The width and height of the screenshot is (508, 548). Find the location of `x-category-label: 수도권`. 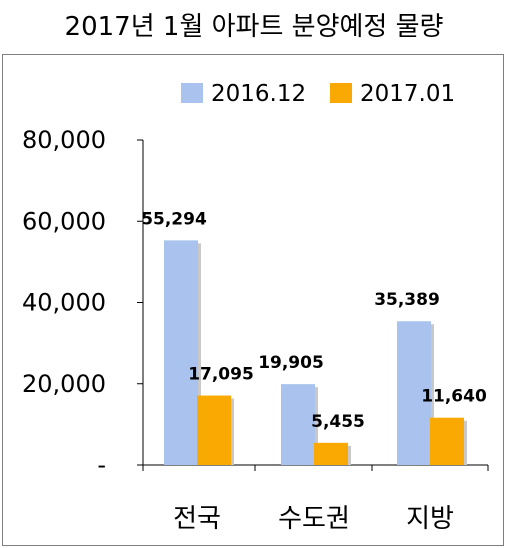

x-category-label: 수도권 is located at coordinates (314, 519).